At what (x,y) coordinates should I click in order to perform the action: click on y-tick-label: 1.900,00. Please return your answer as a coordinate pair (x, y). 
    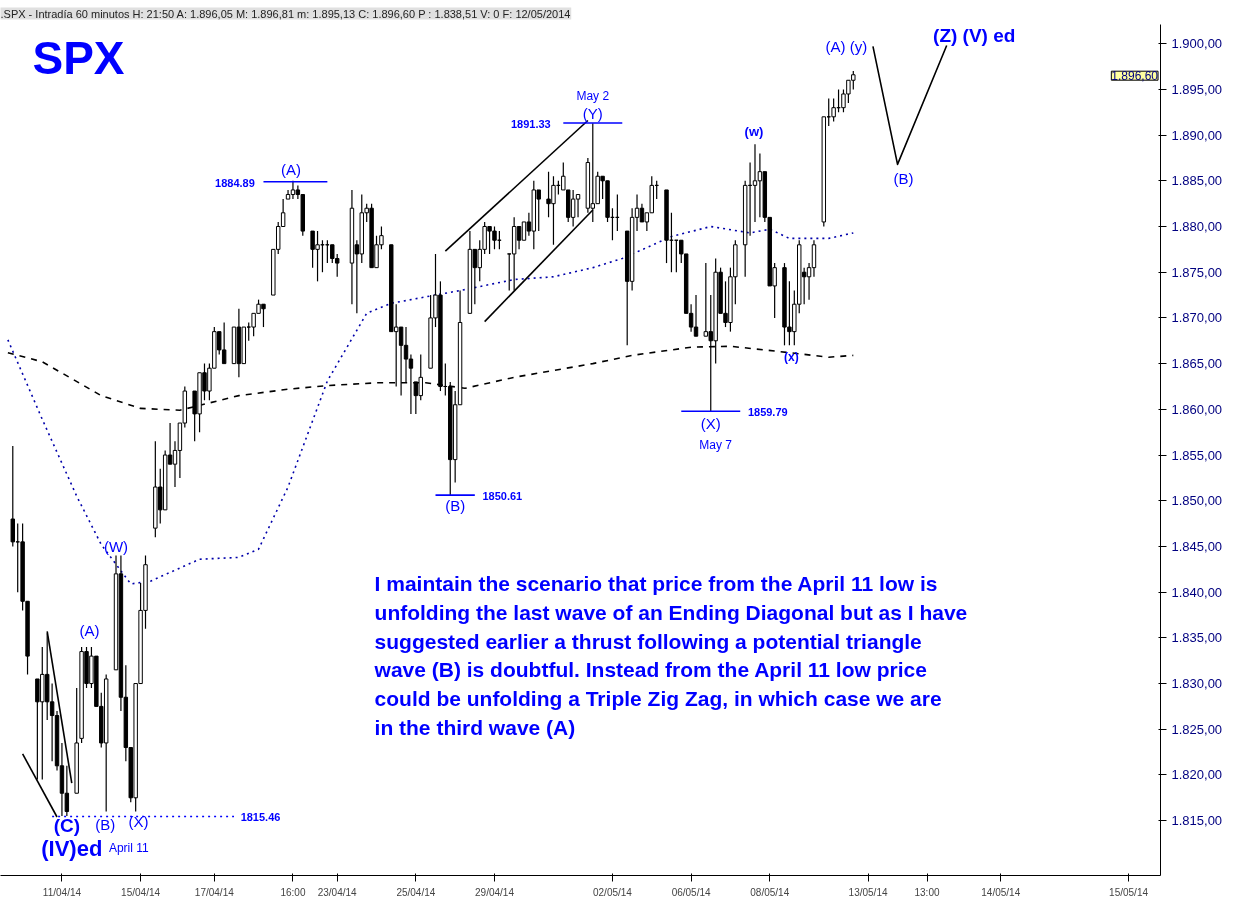
    Looking at the image, I should click on (1197, 44).